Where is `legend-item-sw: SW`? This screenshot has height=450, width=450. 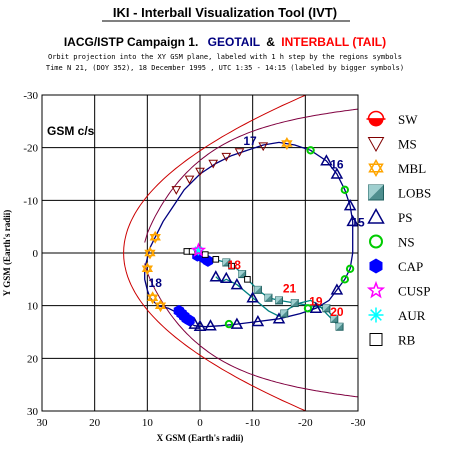 legend-item-sw: SW is located at coordinates (392, 118).